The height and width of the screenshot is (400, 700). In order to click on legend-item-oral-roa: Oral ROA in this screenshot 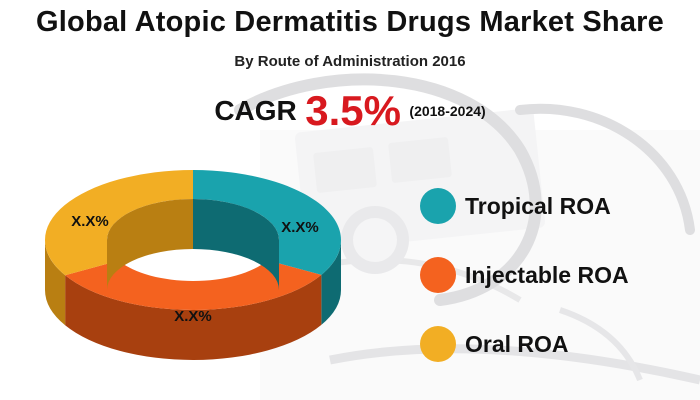, I will do `click(524, 344)`.